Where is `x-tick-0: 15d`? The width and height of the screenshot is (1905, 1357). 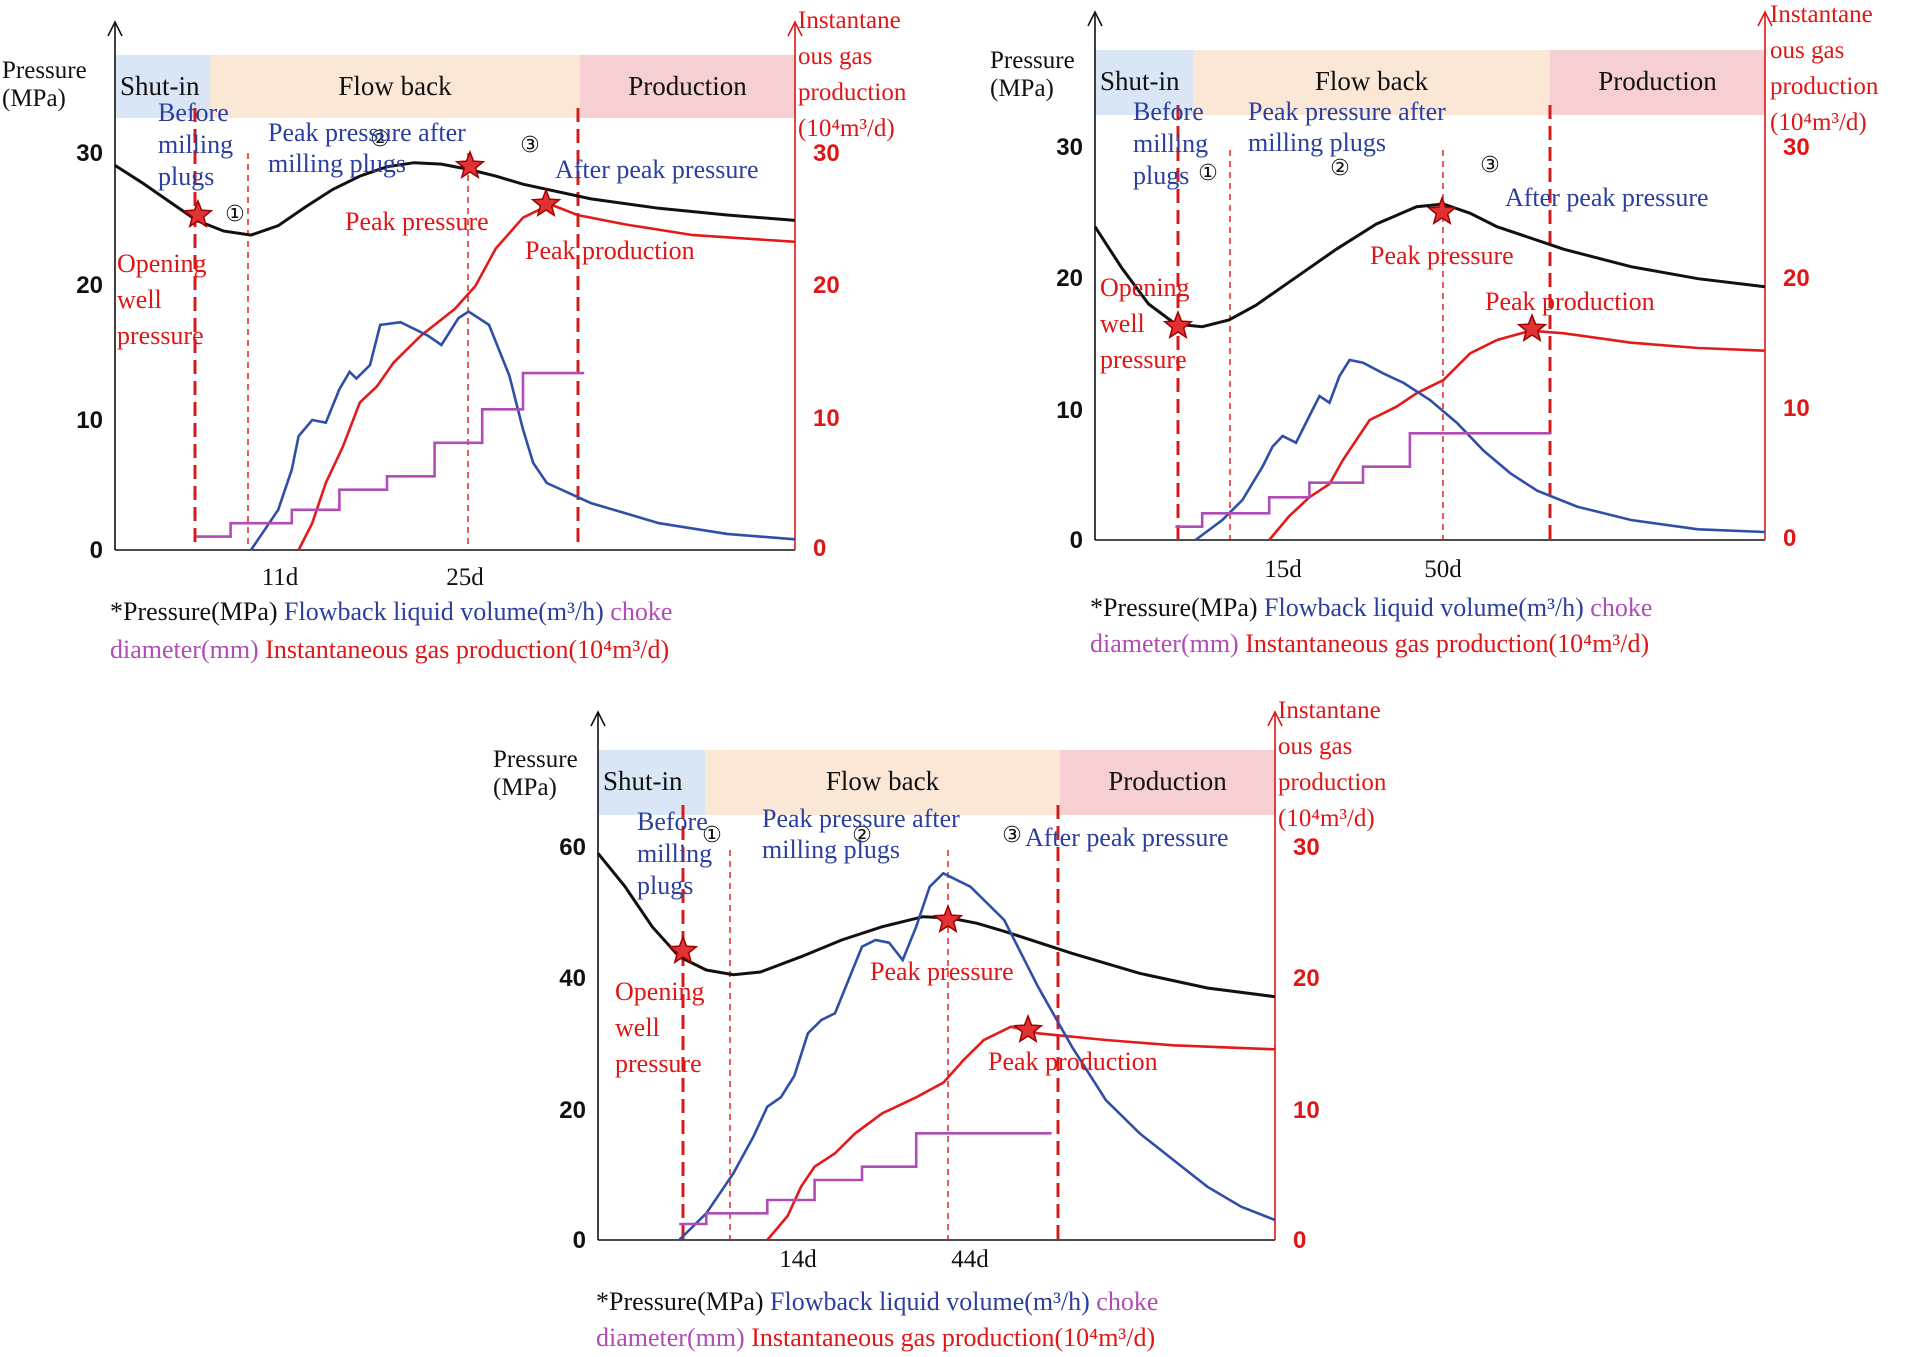
x-tick-0: 15d is located at coordinates (1283, 569).